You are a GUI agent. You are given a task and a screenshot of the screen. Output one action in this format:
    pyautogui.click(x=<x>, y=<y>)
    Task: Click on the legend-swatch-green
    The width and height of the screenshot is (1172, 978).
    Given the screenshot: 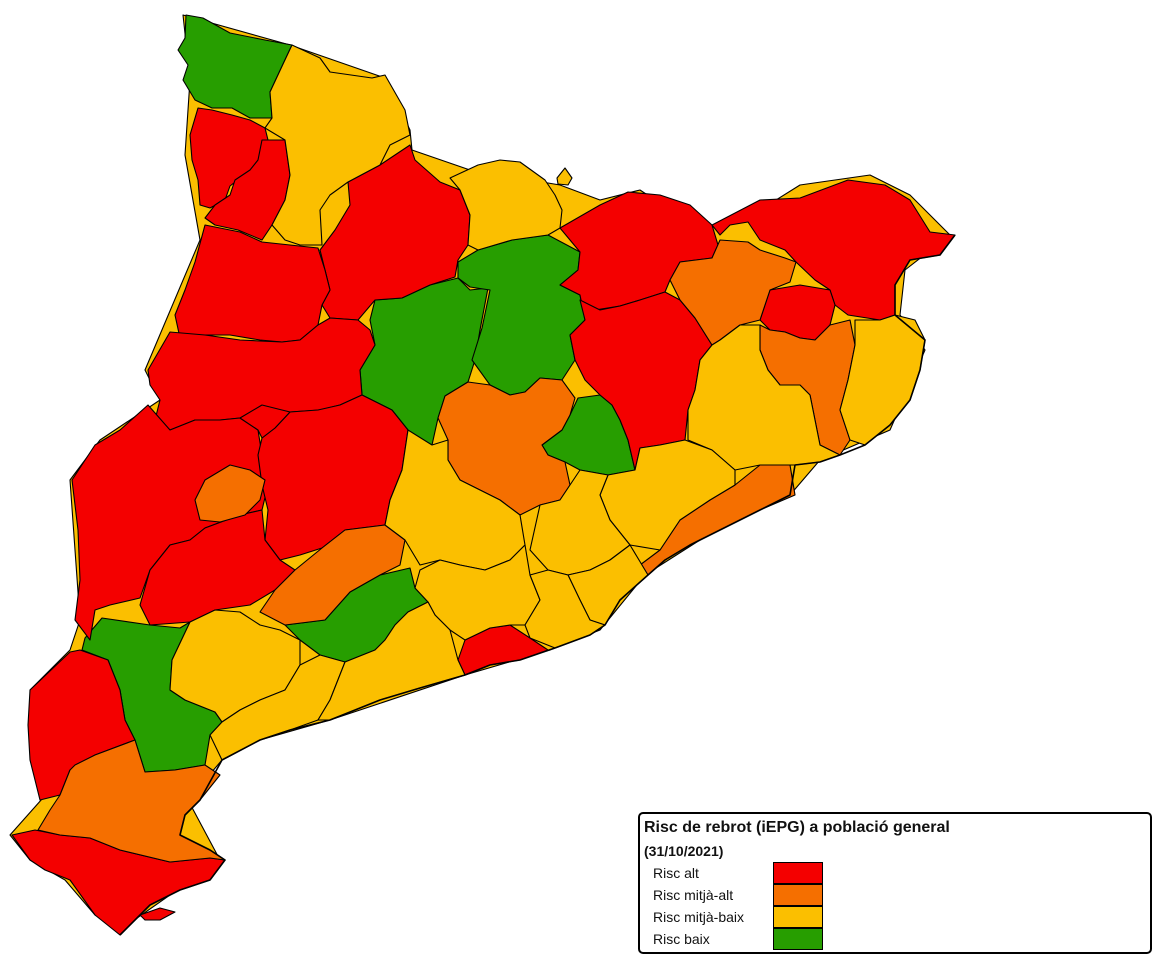 What is the action you would take?
    pyautogui.click(x=798, y=939)
    